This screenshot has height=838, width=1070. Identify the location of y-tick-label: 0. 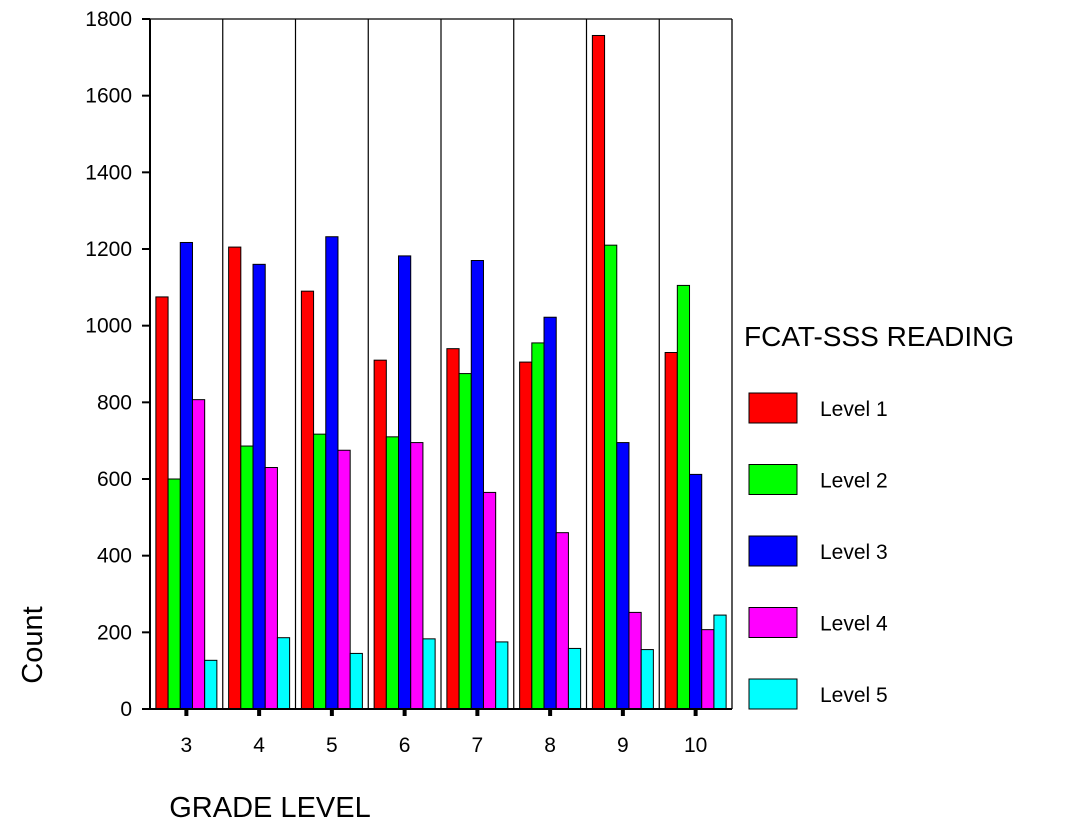
(126, 709).